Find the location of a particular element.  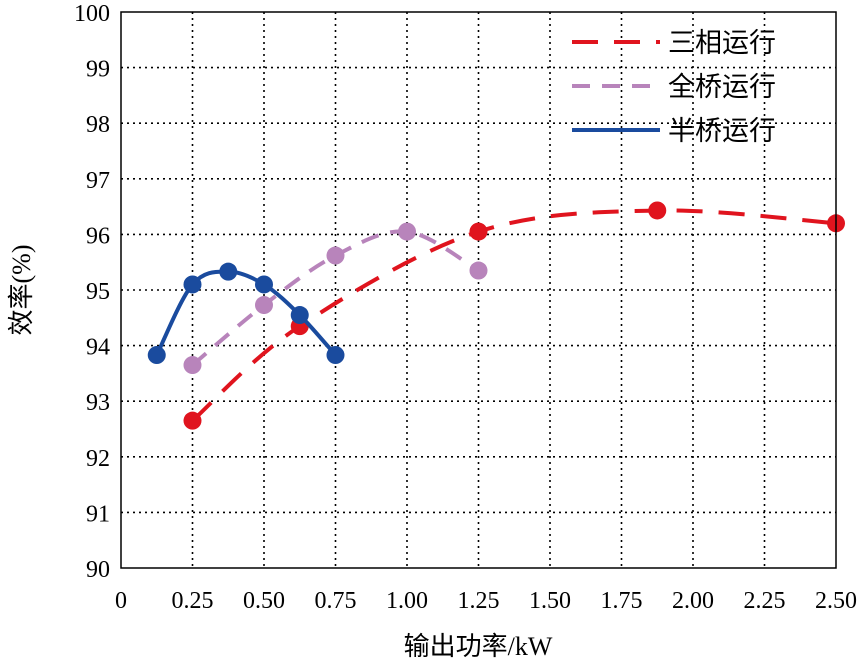

x-tick-label: 0 is located at coordinates (121, 601).